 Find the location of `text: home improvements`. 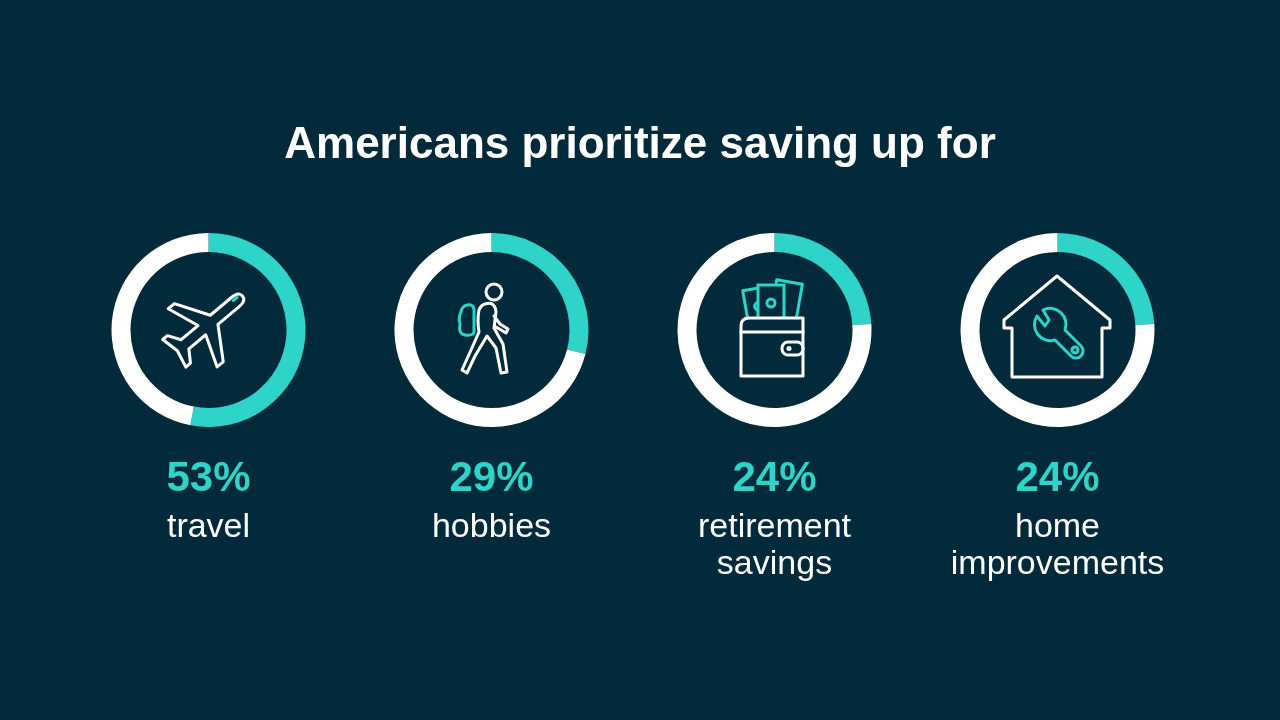

text: home improvements is located at coordinates (1057, 543).